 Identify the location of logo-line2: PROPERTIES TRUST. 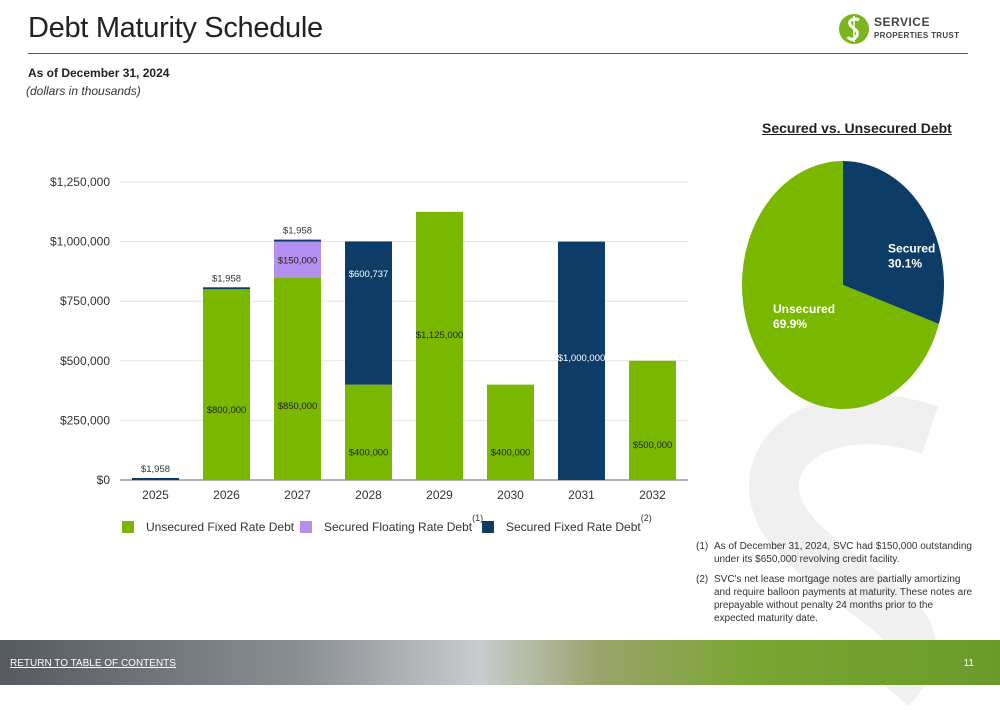
(917, 35).